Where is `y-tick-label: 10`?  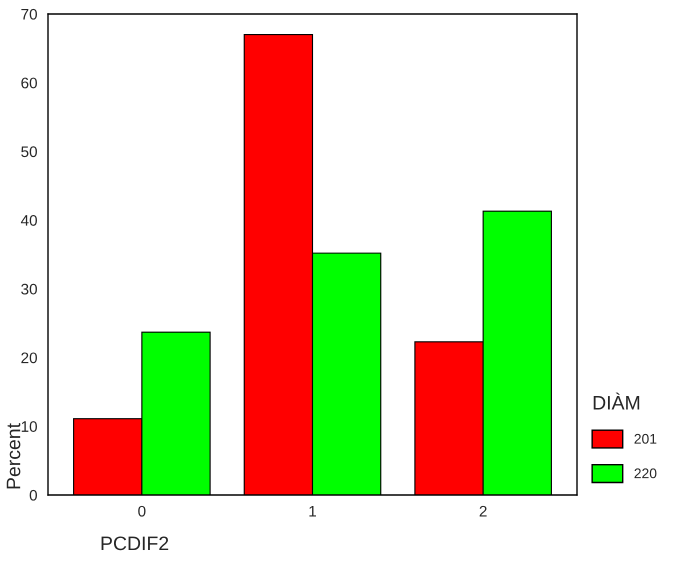 y-tick-label: 10 is located at coordinates (29, 426).